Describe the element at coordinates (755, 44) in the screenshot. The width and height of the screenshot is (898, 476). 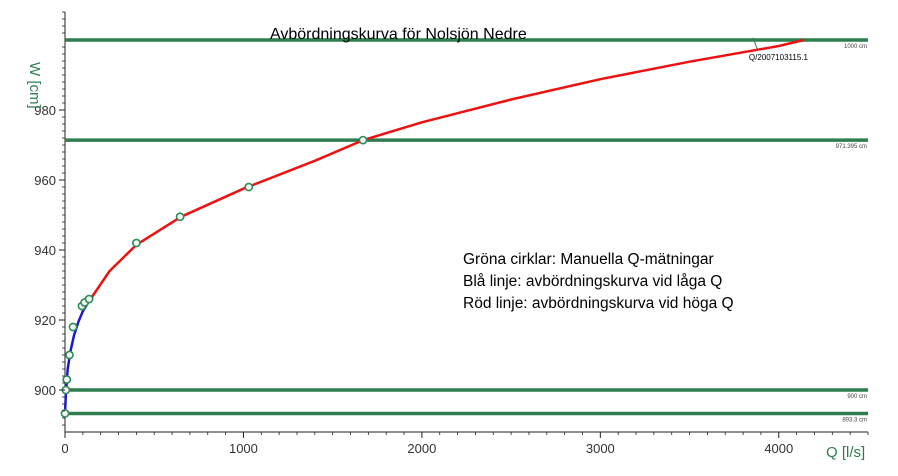
I see `callout-leader` at that location.